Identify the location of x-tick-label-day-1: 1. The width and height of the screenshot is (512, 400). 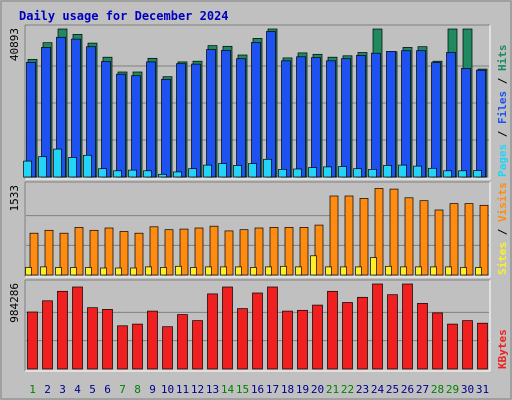
(32, 389).